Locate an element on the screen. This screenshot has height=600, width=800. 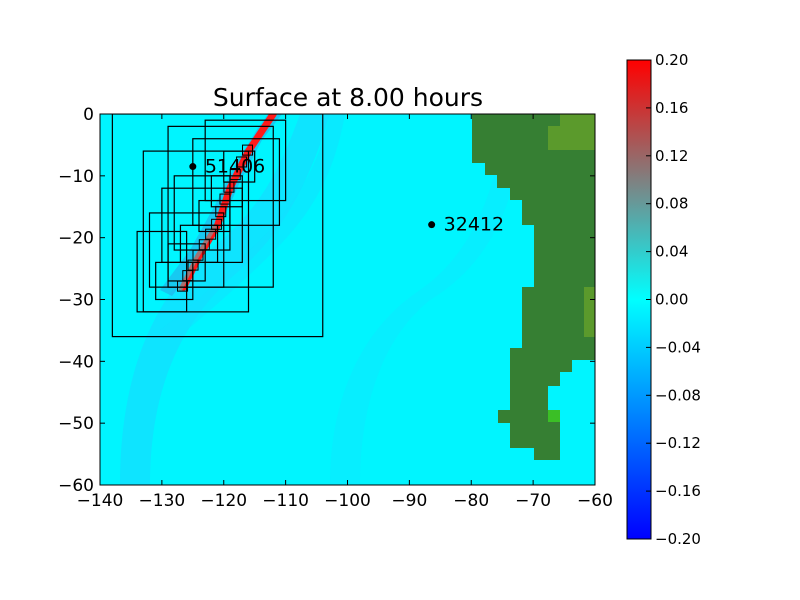
colorbar-tick-label: 0.20 is located at coordinates (671, 60).